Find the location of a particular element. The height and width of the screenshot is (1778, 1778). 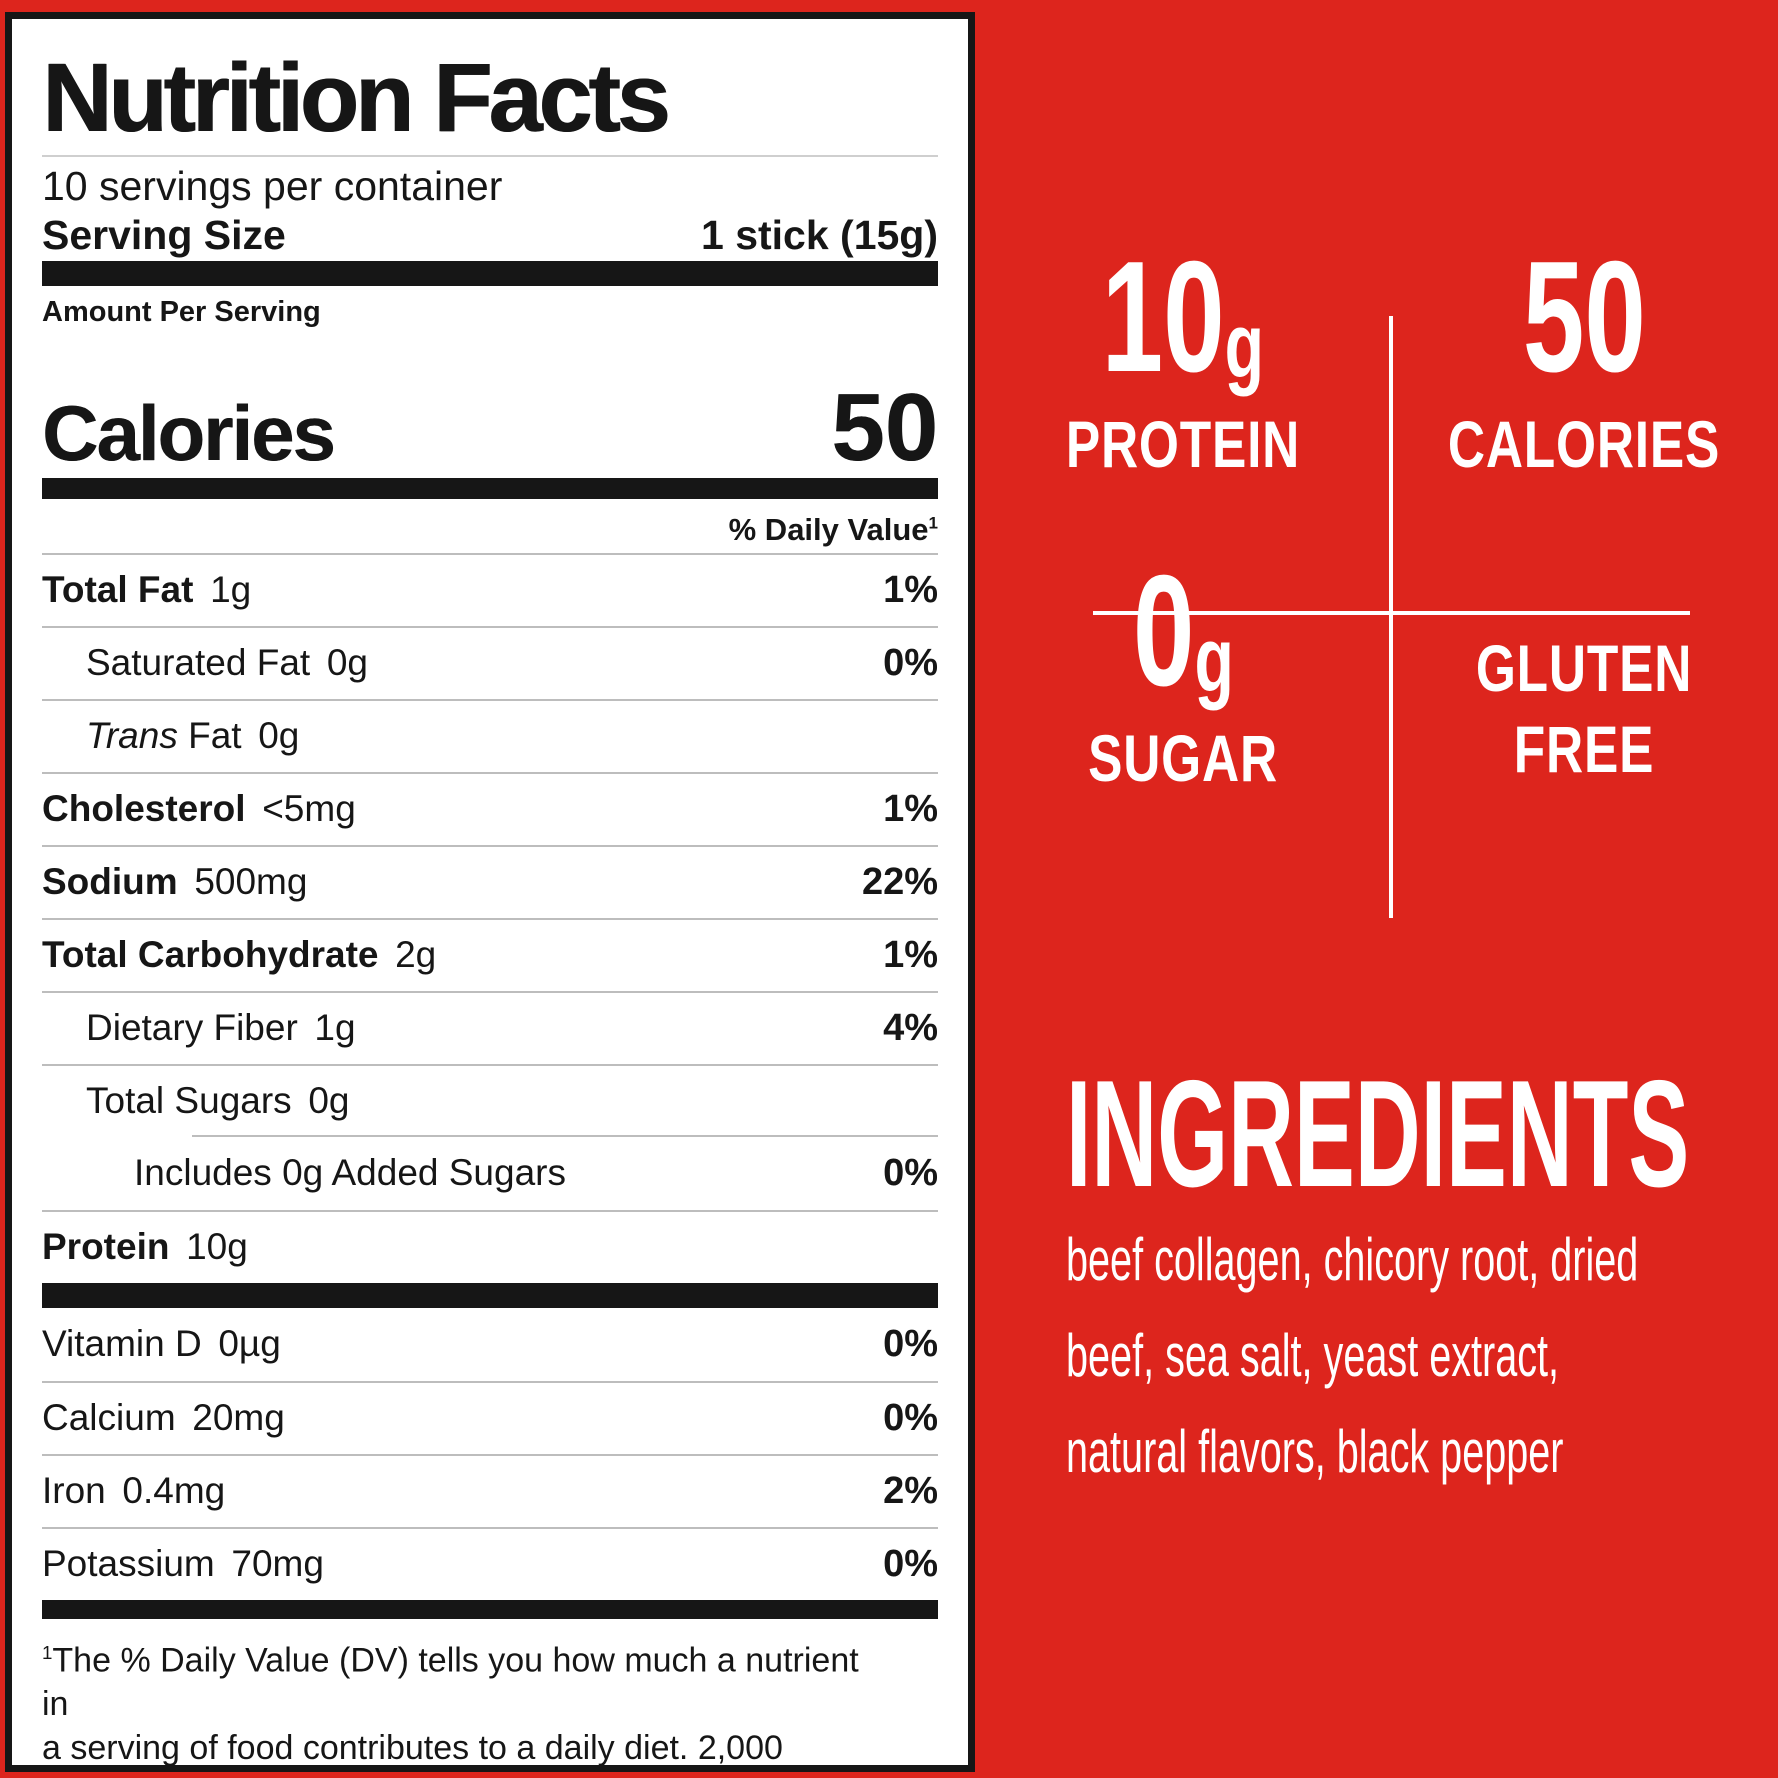

serving-size-row: Serving Size 1 stick (15g) is located at coordinates (490, 235).